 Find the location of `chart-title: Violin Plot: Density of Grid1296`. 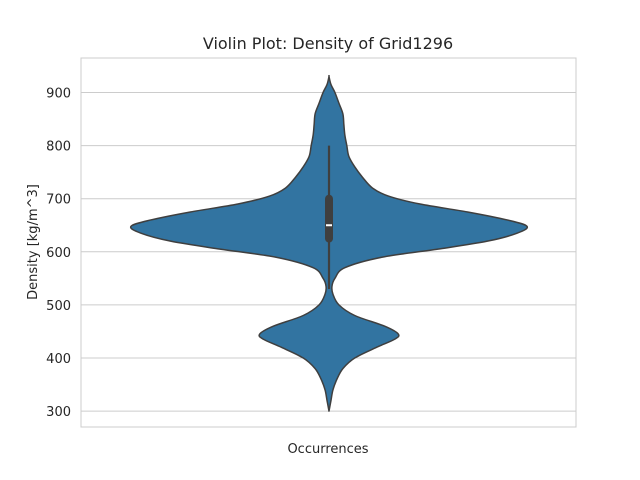

chart-title: Violin Plot: Density of Grid1296 is located at coordinates (328, 43).